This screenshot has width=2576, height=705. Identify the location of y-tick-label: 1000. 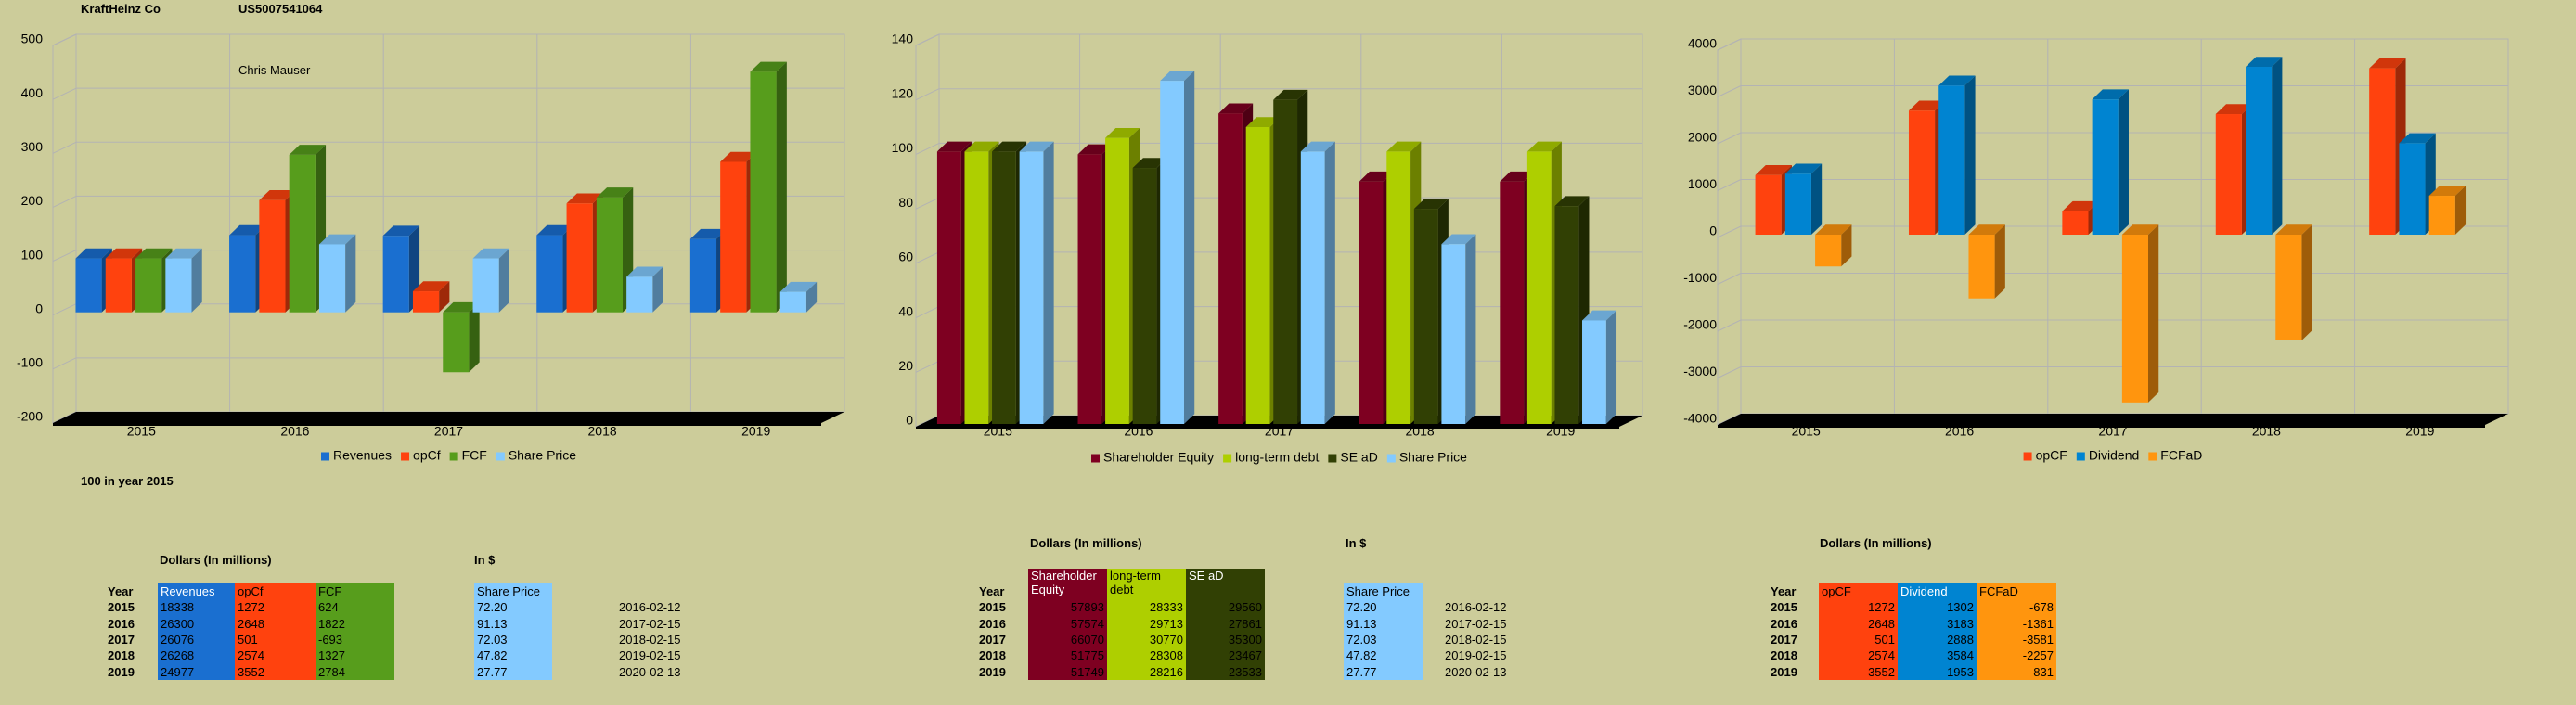
(1703, 183).